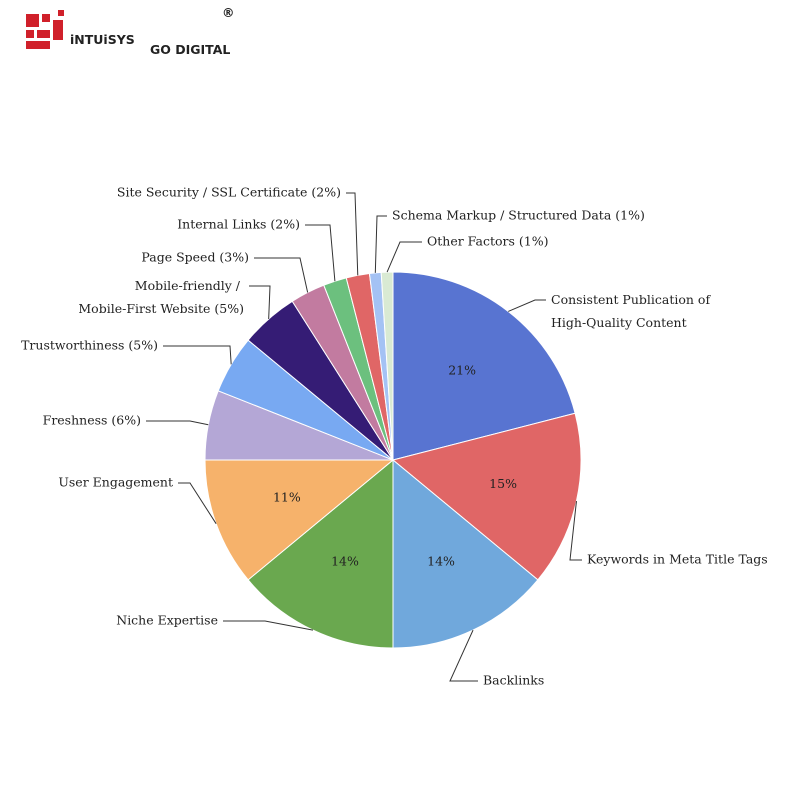 The height and width of the screenshot is (800, 800). I want to click on logo: iNTUiSYS ® GO DIGITAL, so click(130, 31).